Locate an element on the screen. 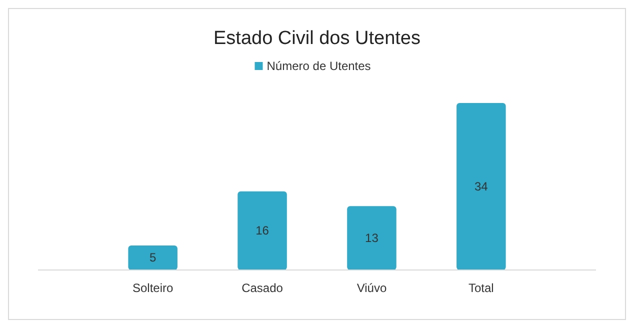 This screenshot has height=328, width=634. x-tick-label: Viúvo is located at coordinates (371, 288).